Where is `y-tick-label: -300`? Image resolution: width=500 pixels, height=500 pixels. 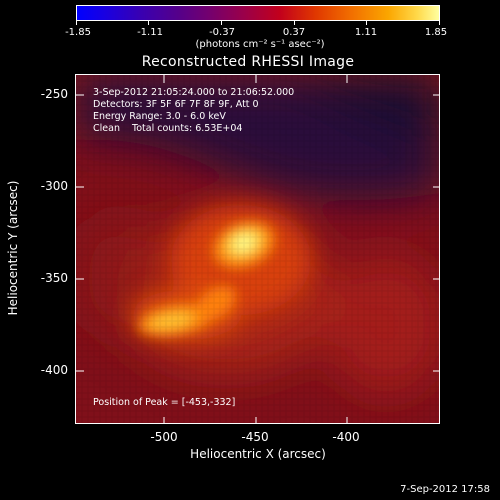
y-tick-label: -300 is located at coordinates (54, 186).